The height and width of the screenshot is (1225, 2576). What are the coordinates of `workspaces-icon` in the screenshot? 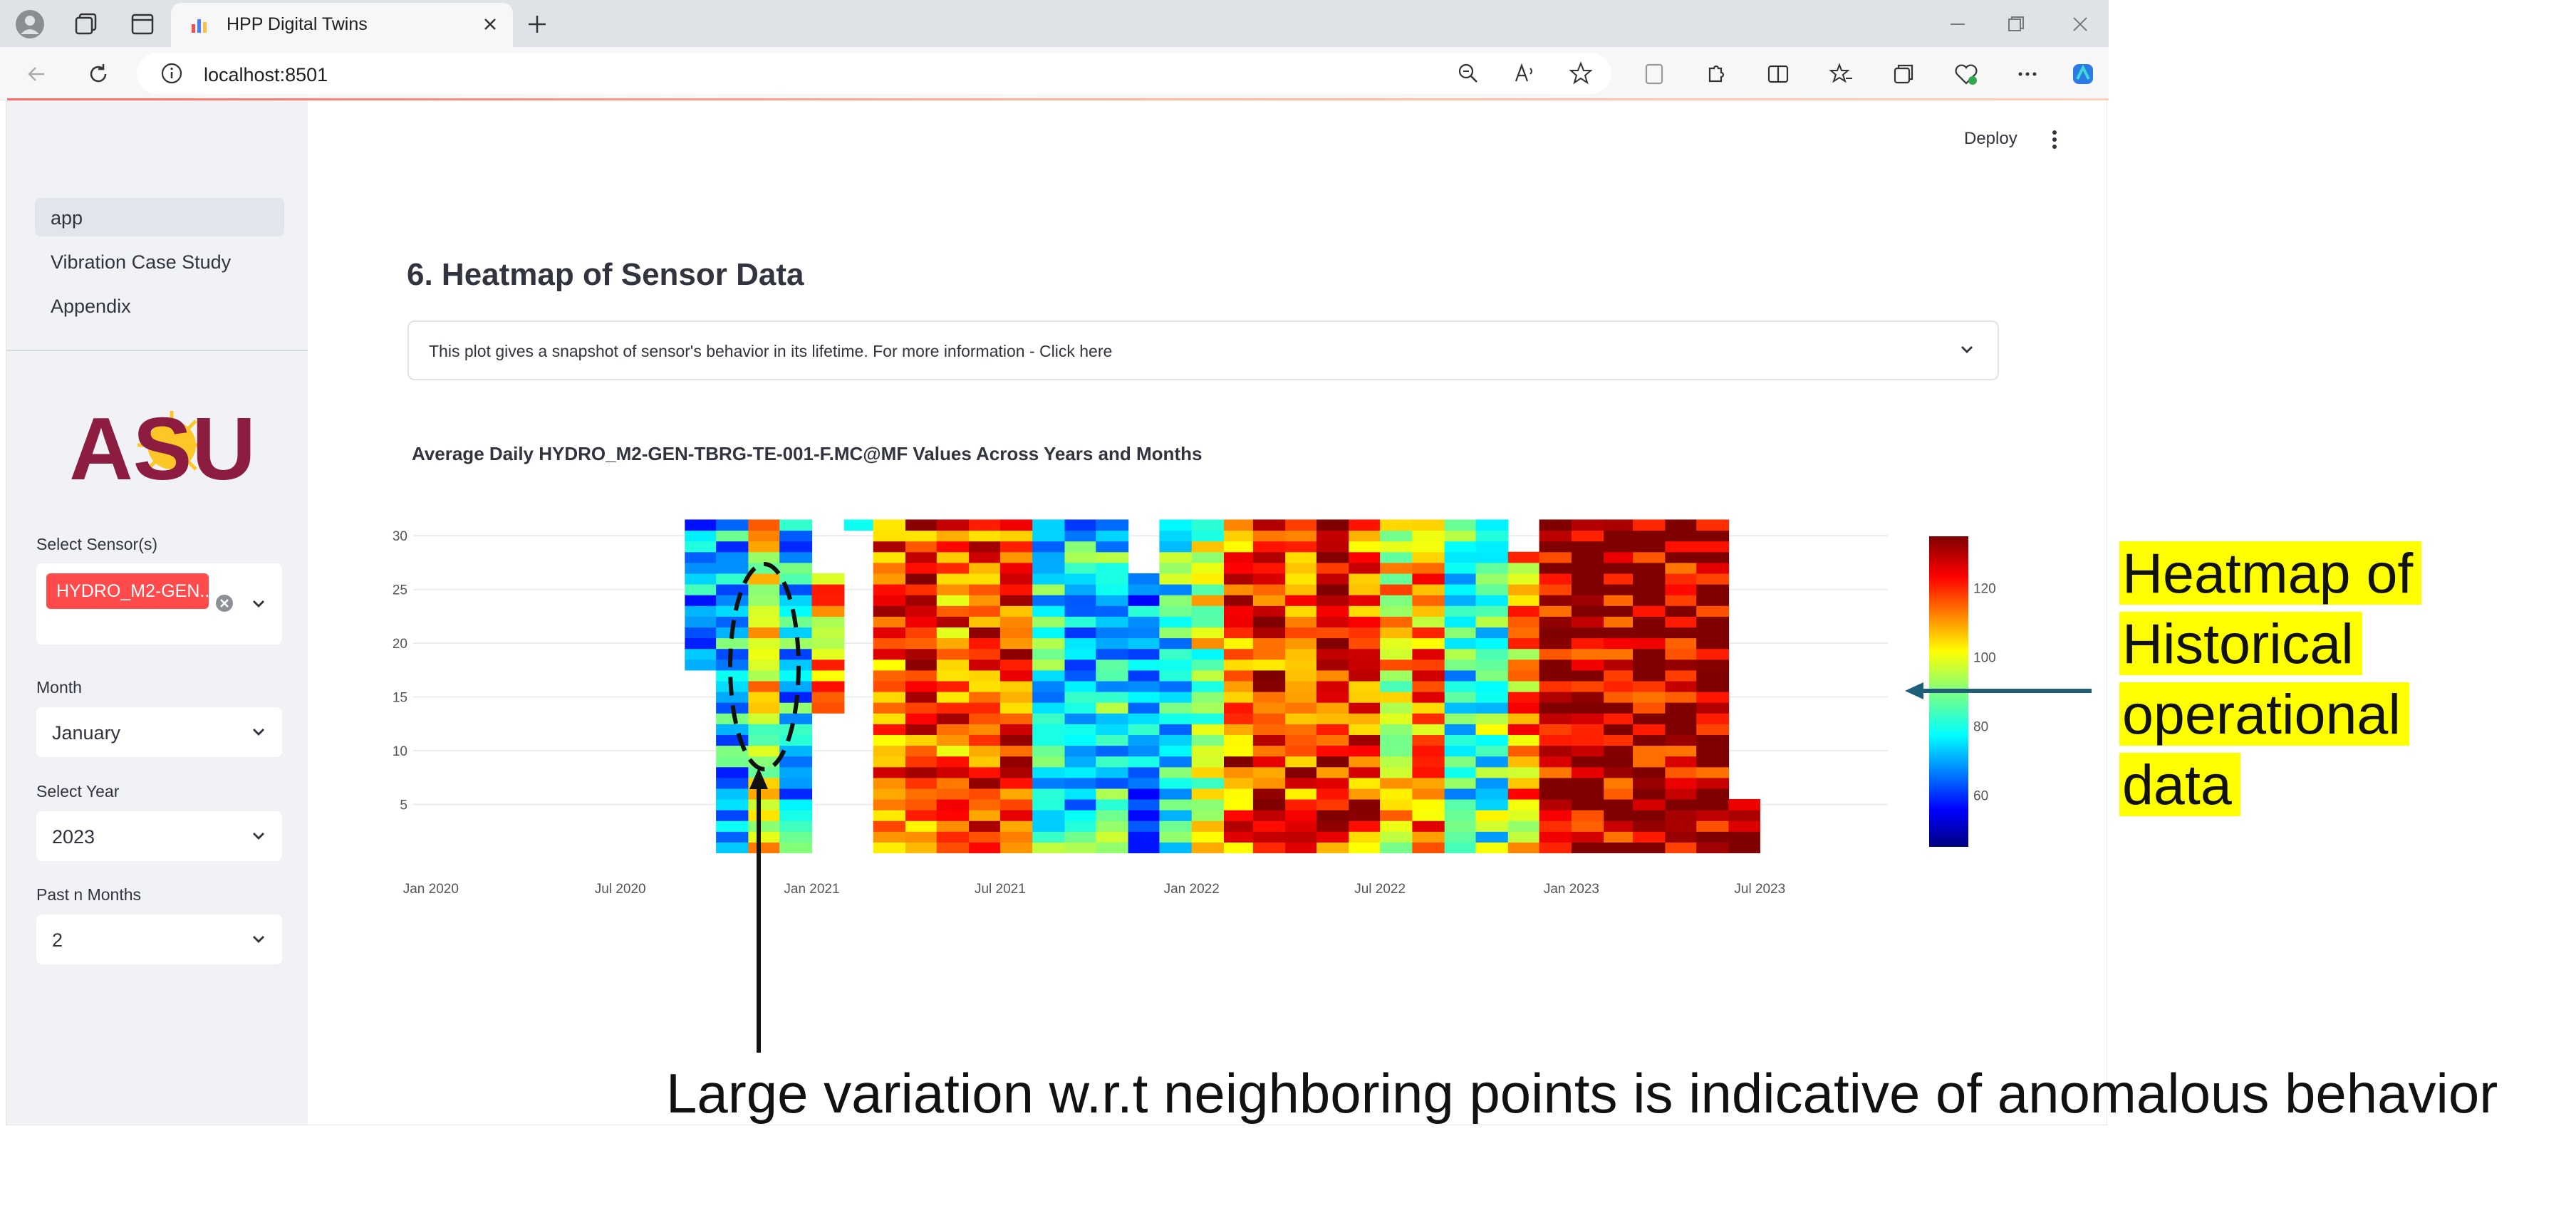 It's located at (87, 24).